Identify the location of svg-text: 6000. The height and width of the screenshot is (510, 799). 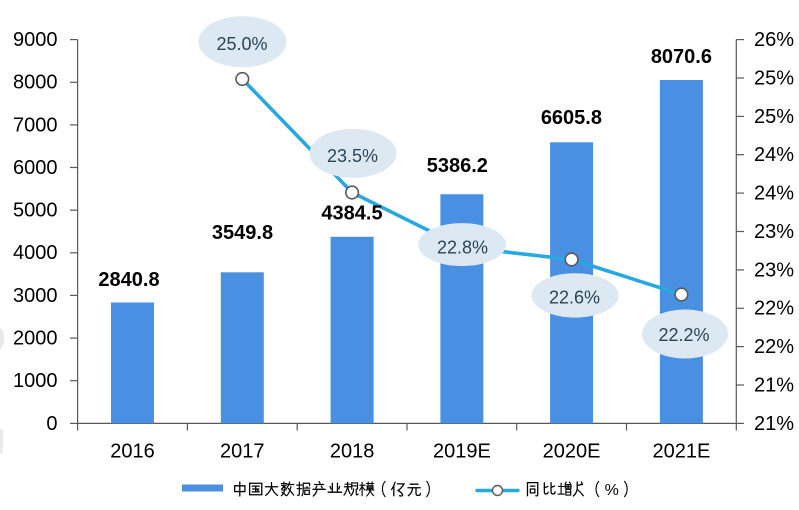
(35, 168).